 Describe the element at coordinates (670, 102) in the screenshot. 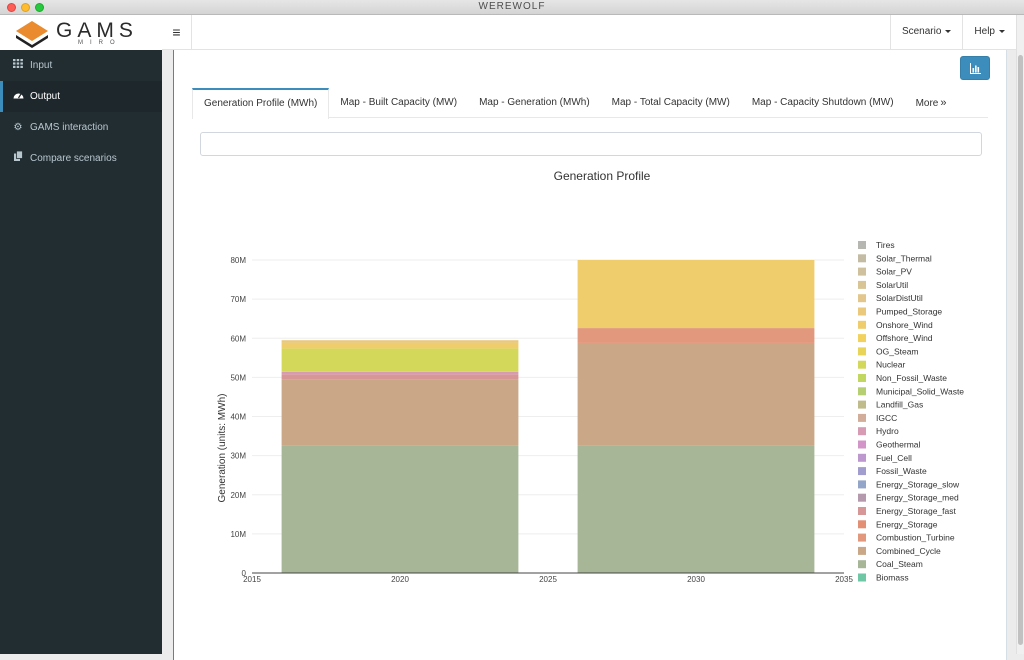

I see `tab-map-total-capacity: Map - Total Capacity (MW)` at that location.